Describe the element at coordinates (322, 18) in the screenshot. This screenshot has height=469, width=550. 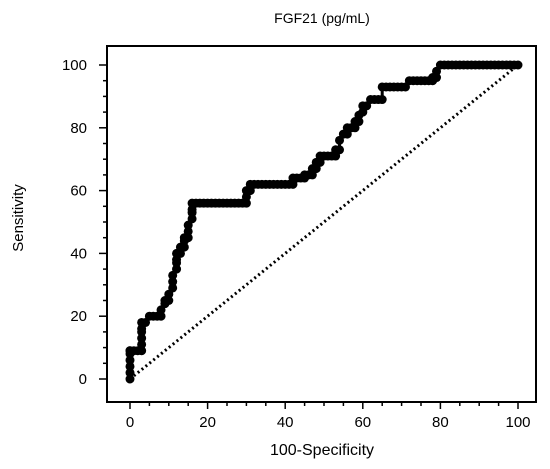
I see `chart-title: FGF21 (pg/mL)` at that location.